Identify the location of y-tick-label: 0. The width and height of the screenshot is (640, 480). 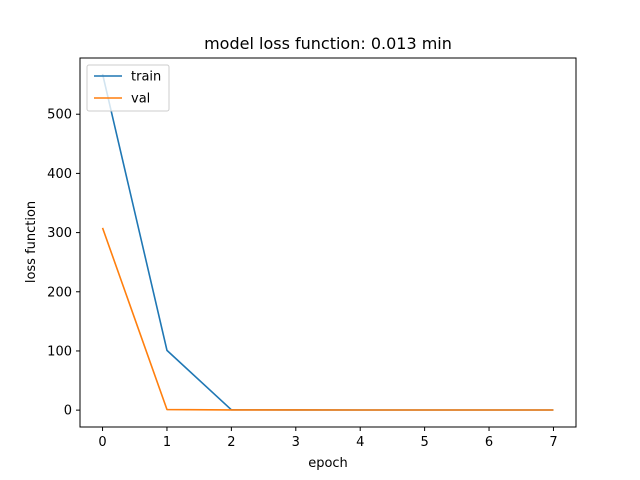
(68, 411).